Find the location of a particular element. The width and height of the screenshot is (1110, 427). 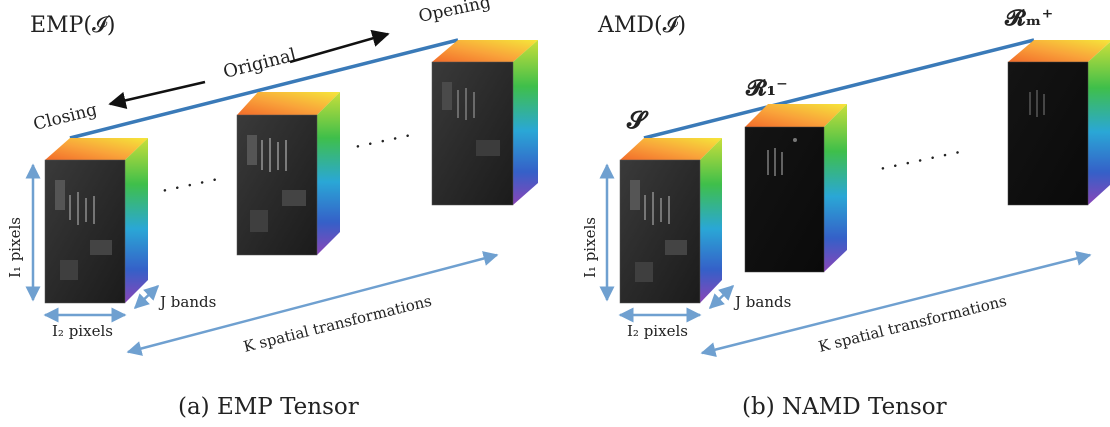

emp-label-i2: I₂ pixels is located at coordinates (82, 331).